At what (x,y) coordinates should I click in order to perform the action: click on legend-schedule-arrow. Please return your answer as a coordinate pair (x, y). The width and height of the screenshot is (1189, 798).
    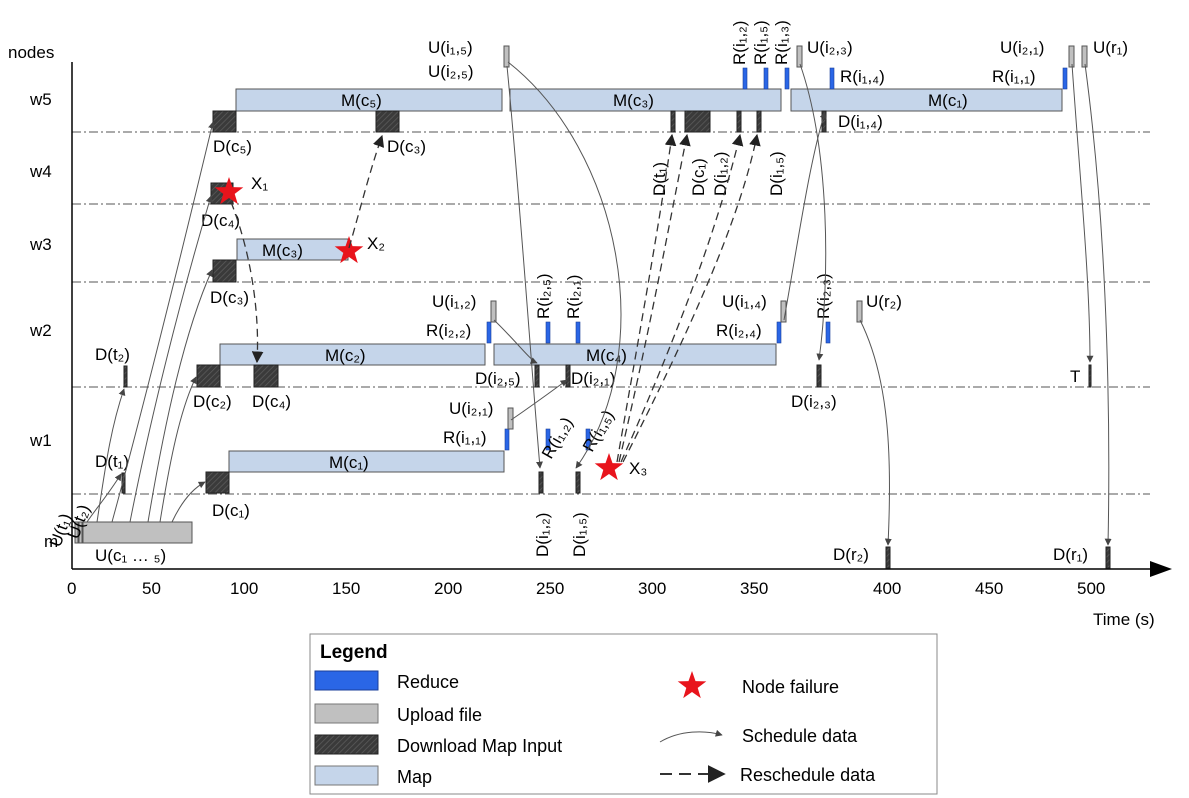
    Looking at the image, I should click on (691, 736).